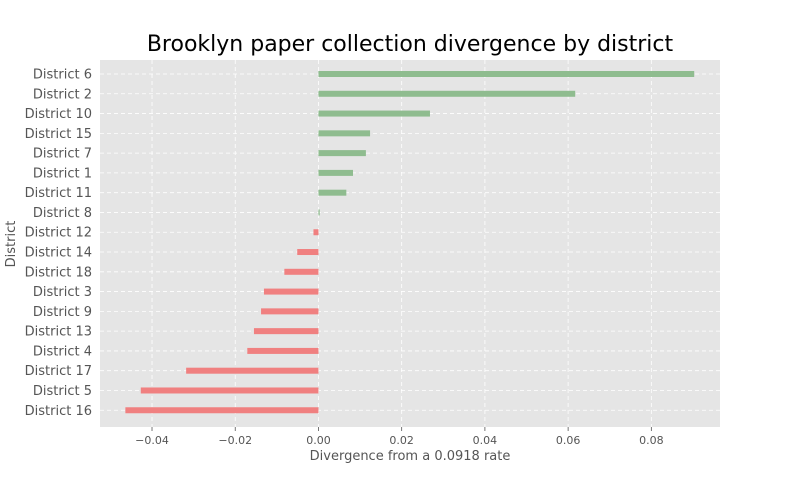 This screenshot has width=800, height=485. I want to click on x-tick-label: 0.08, so click(651, 440).